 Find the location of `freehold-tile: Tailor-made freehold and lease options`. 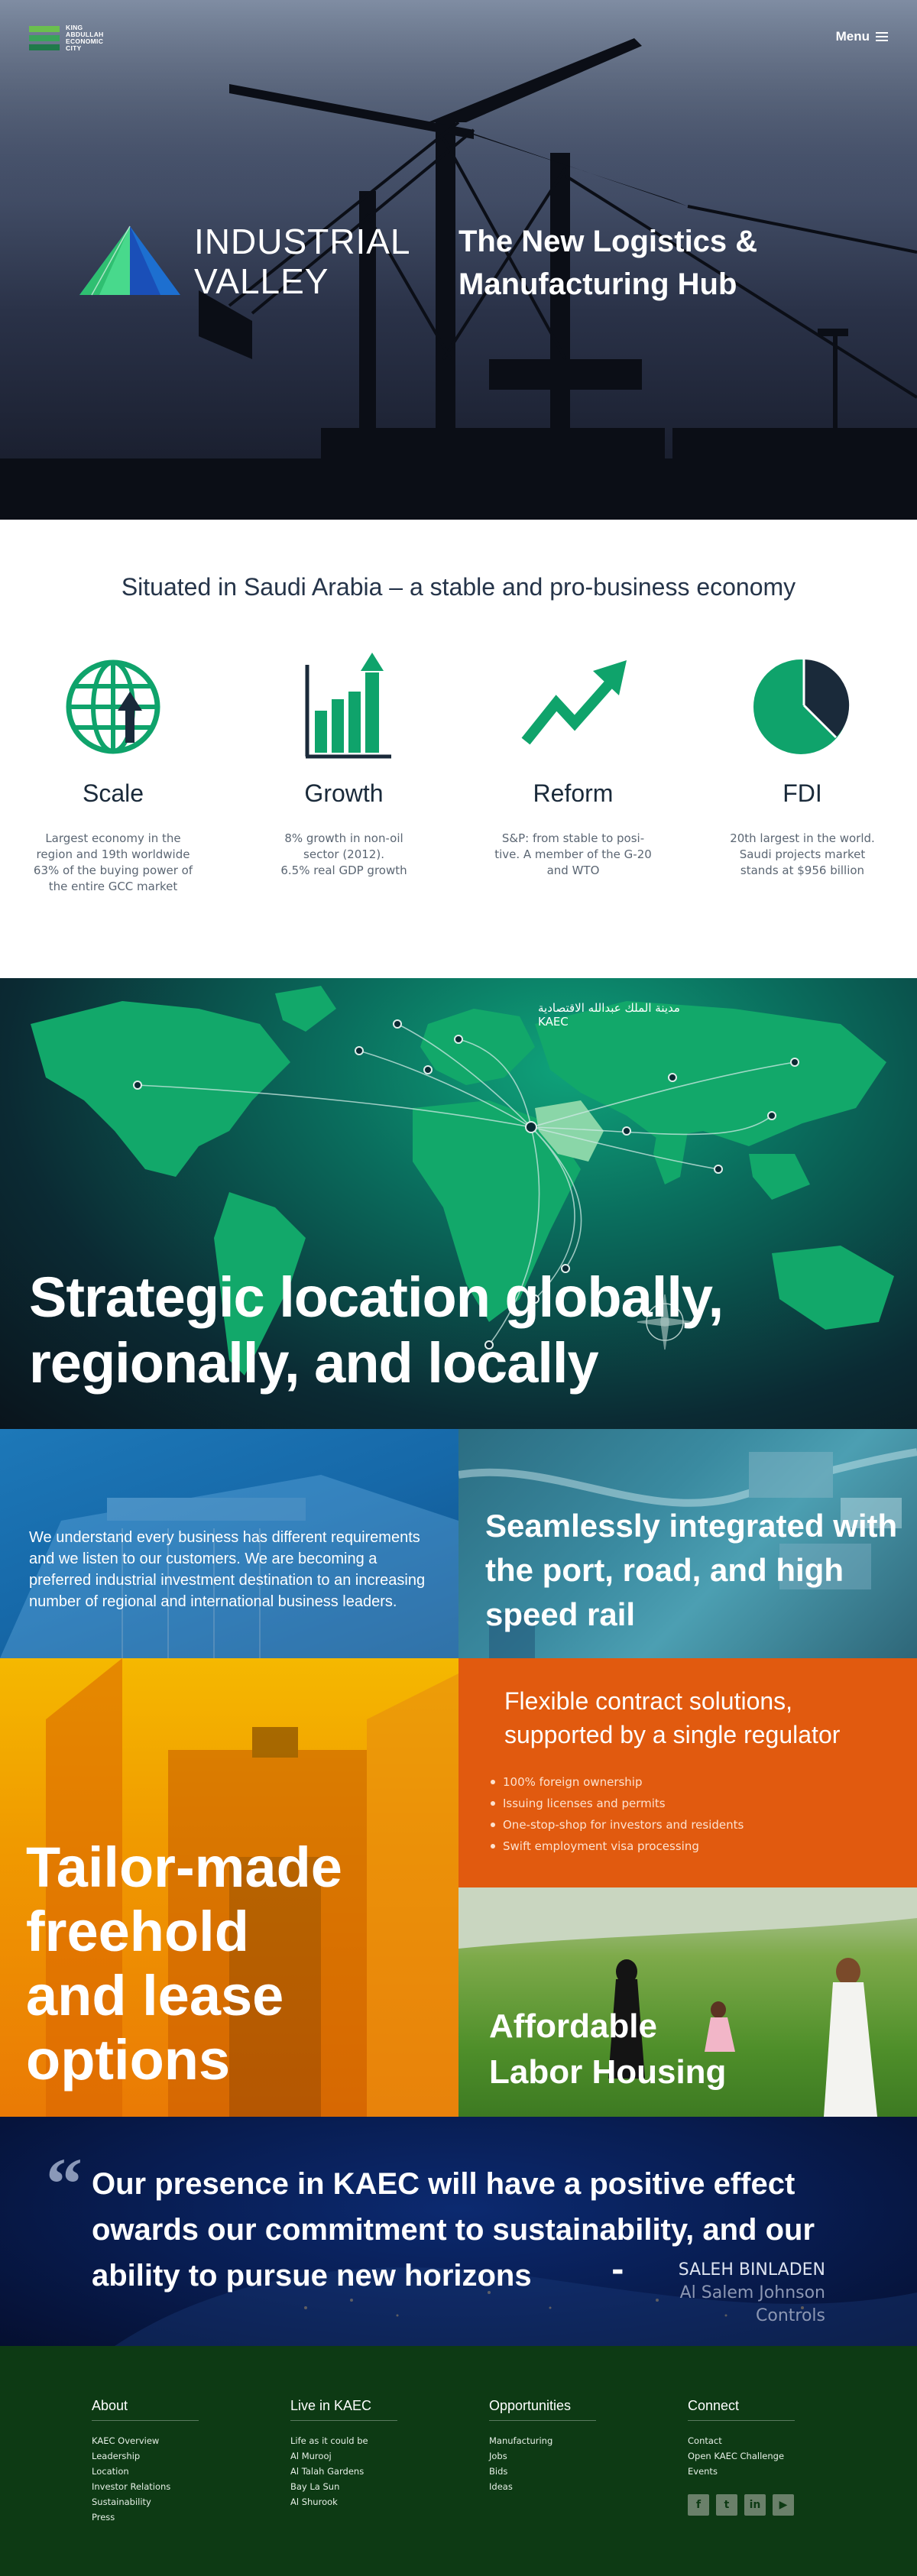

freehold-tile: Tailor-made freehold and lease options is located at coordinates (229, 1887).